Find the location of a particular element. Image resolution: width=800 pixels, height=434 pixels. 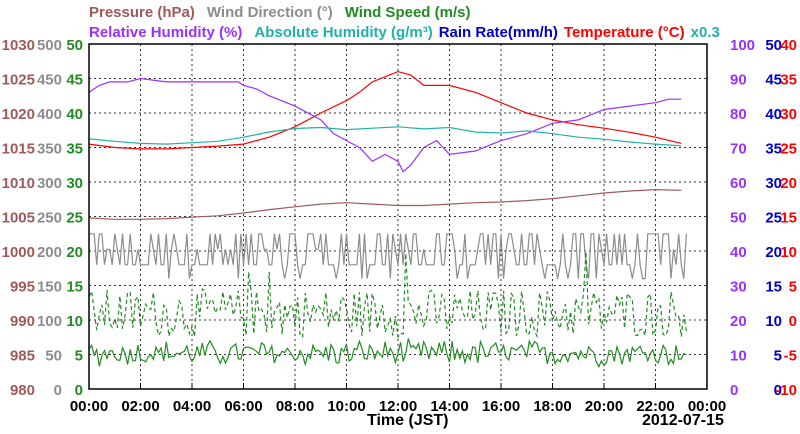

ytick-pressure: 1005 is located at coordinates (18, 218).